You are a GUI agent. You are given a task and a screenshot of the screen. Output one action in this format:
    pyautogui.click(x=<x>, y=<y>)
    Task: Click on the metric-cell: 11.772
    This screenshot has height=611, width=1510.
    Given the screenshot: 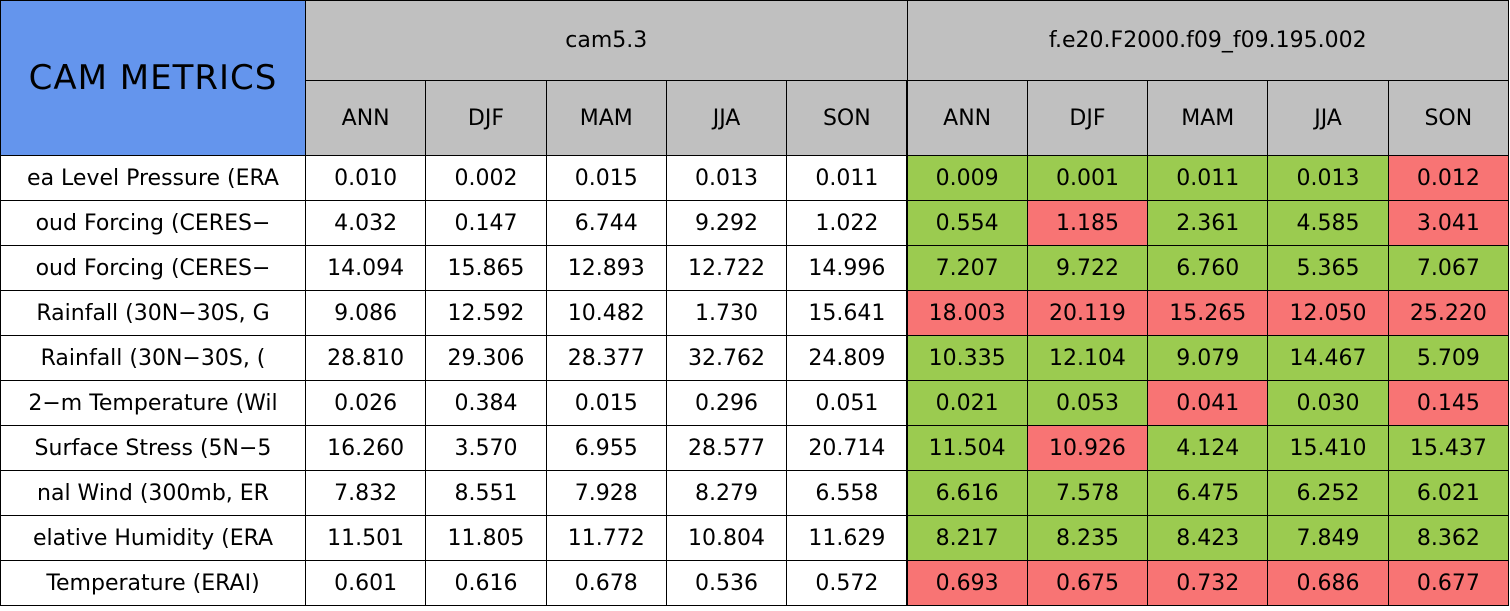 What is the action you would take?
    pyautogui.click(x=606, y=538)
    